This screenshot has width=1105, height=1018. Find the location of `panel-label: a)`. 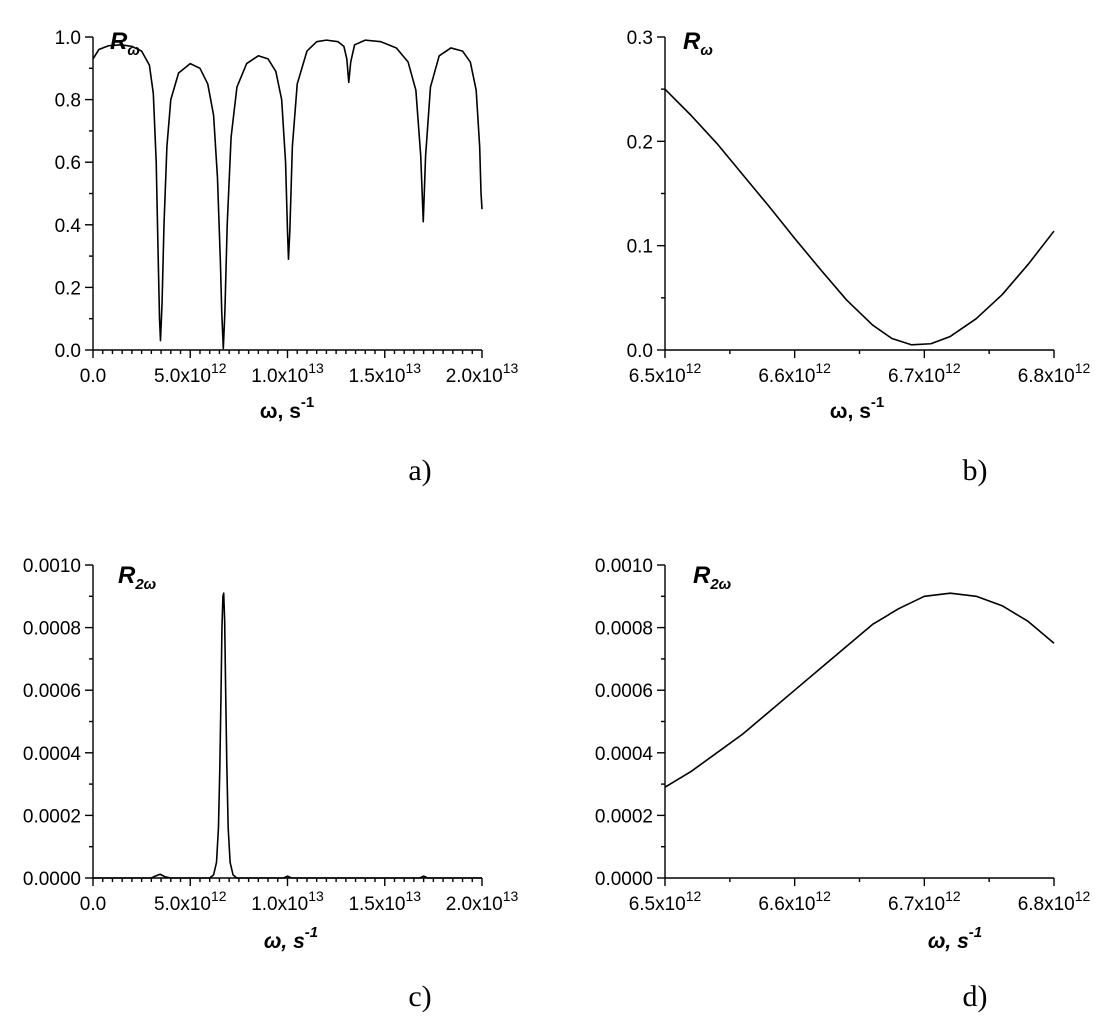

panel-label: a) is located at coordinates (419, 470).